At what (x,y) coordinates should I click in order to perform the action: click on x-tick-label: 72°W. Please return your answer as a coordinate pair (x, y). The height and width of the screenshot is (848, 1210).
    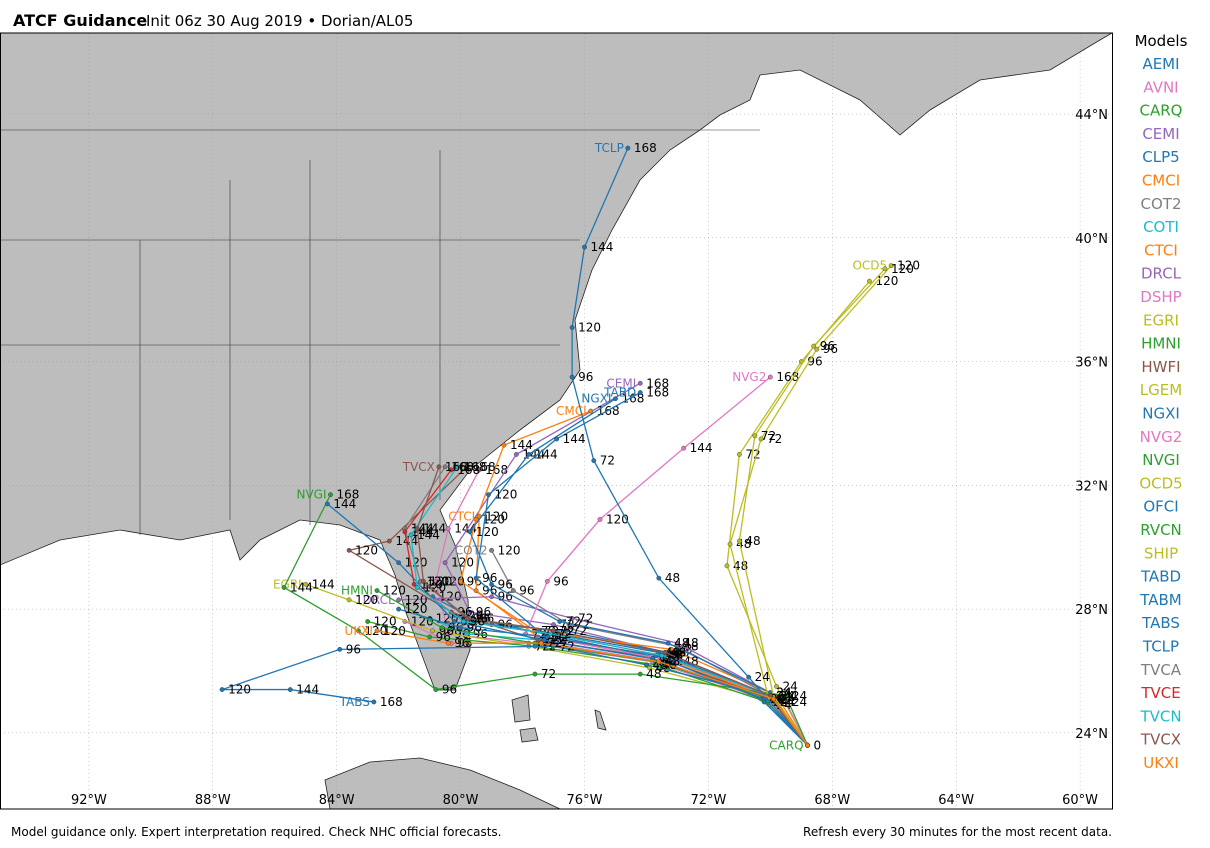
    Looking at the image, I should click on (708, 800).